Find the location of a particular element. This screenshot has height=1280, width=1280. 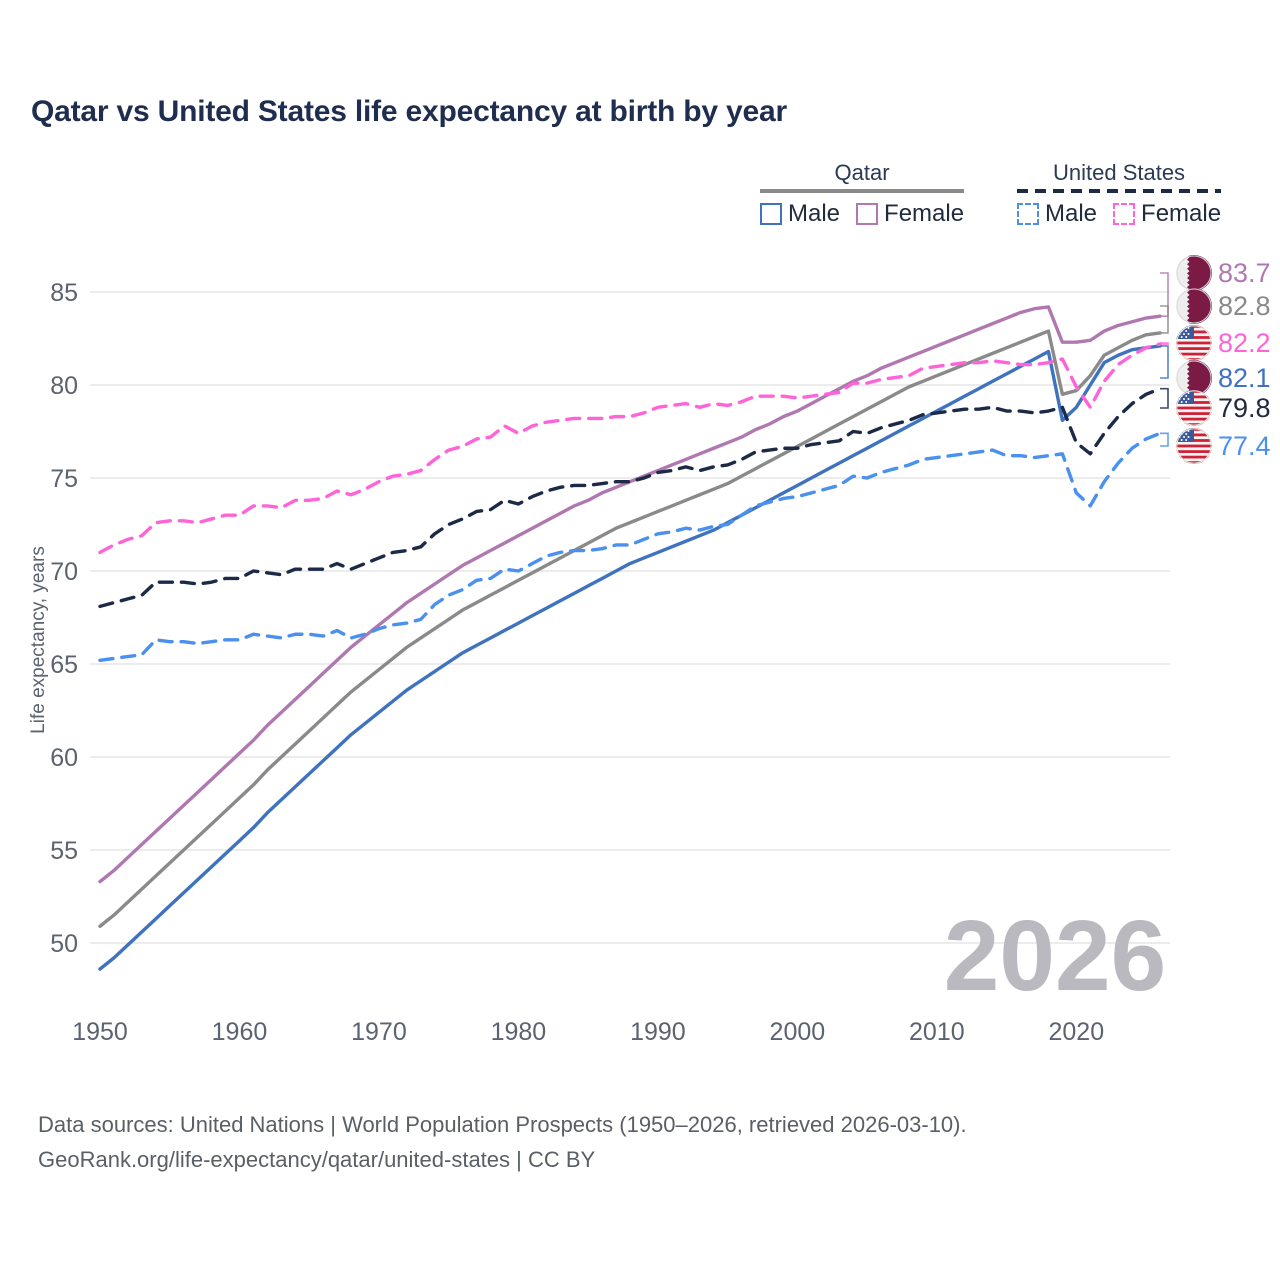

x-tick-label: 2000 is located at coordinates (798, 1032).